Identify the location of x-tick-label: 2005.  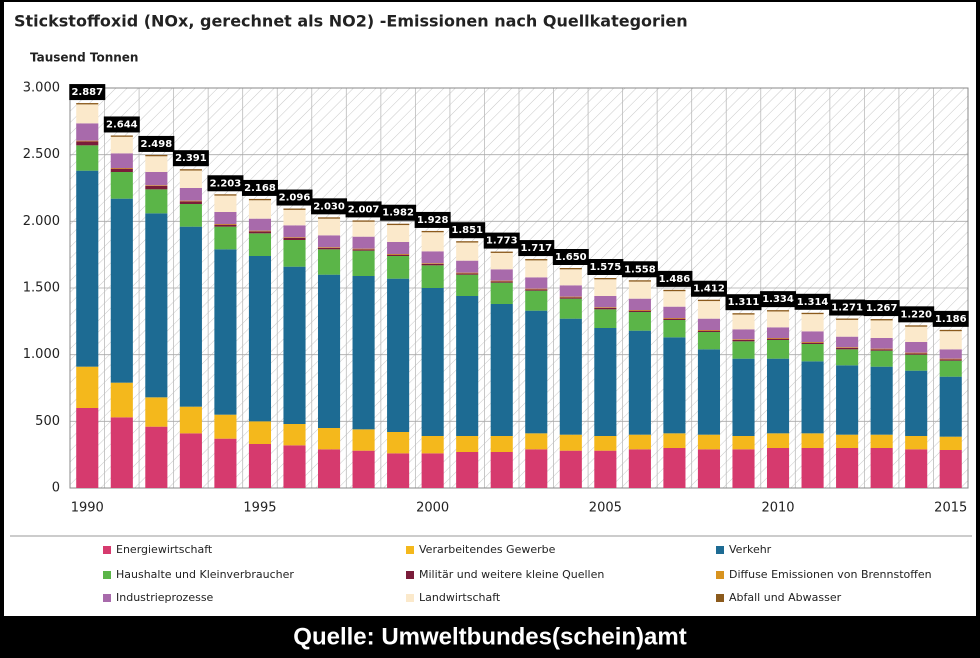
(605, 508).